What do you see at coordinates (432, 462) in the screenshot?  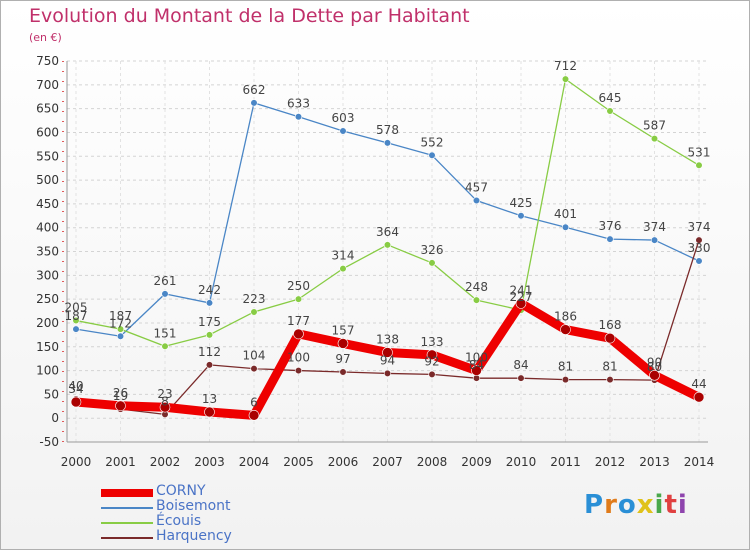 I see `x-tick-label: 2008` at bounding box center [432, 462].